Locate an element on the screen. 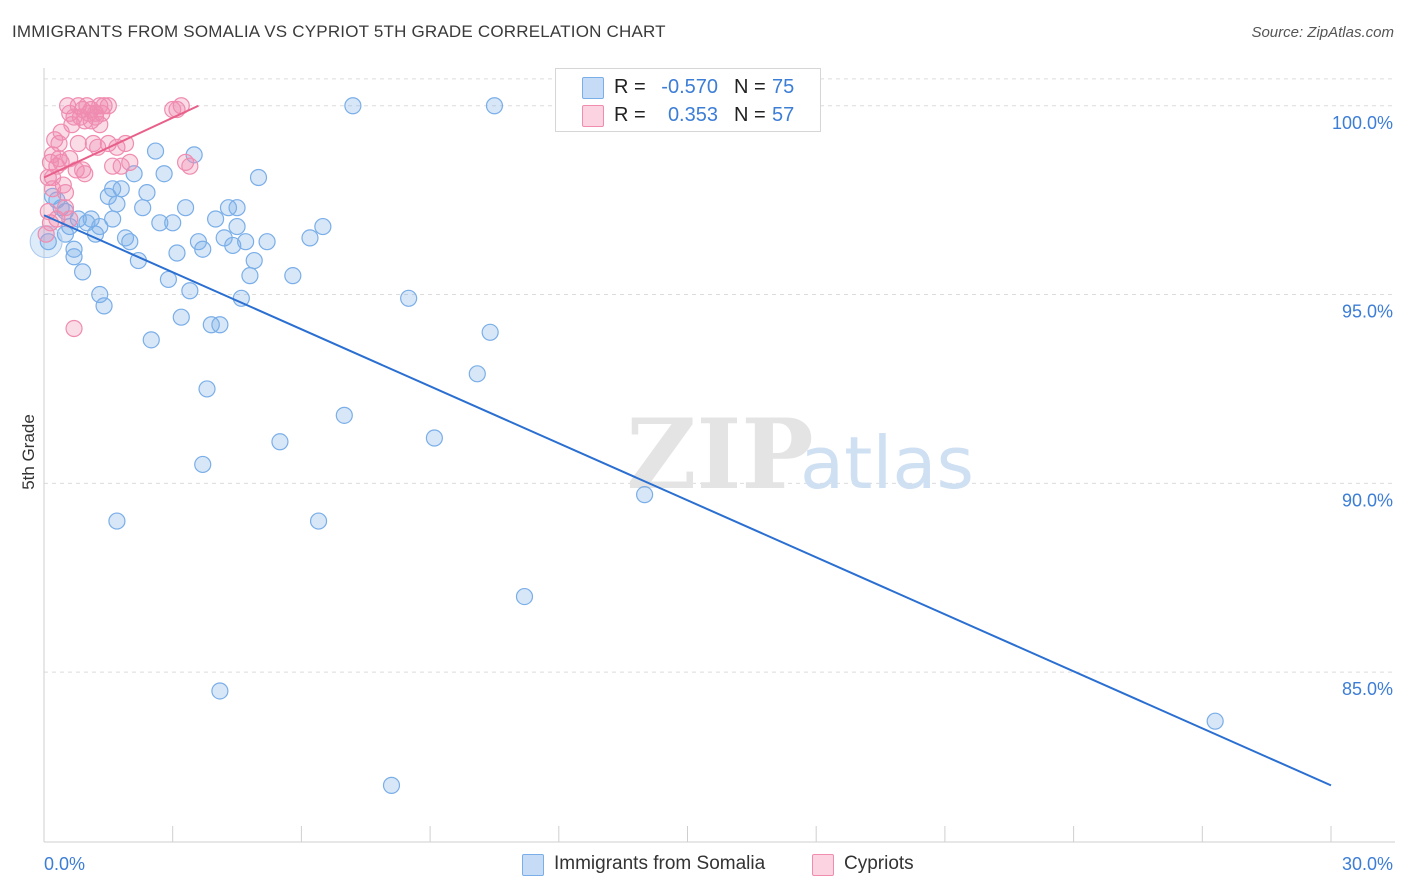  legend-row-somalia: R = -0.570 N = 75 is located at coordinates (688, 87).